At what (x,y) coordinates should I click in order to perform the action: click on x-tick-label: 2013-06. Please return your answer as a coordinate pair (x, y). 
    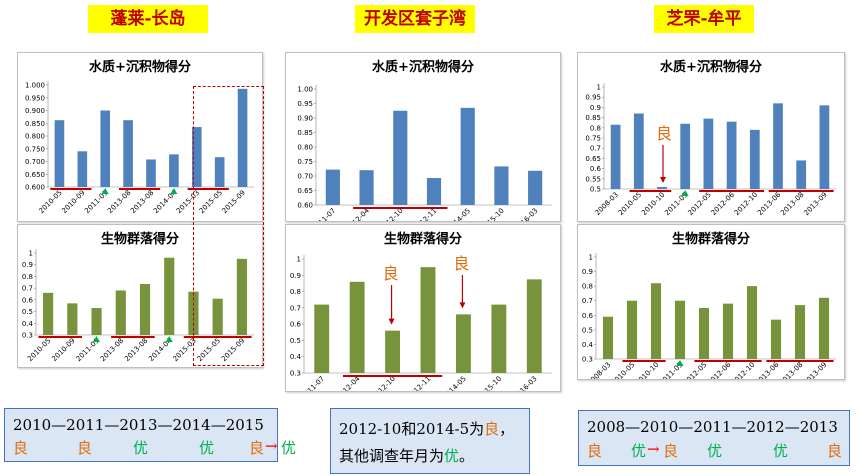
    Looking at the image, I should click on (767, 369).